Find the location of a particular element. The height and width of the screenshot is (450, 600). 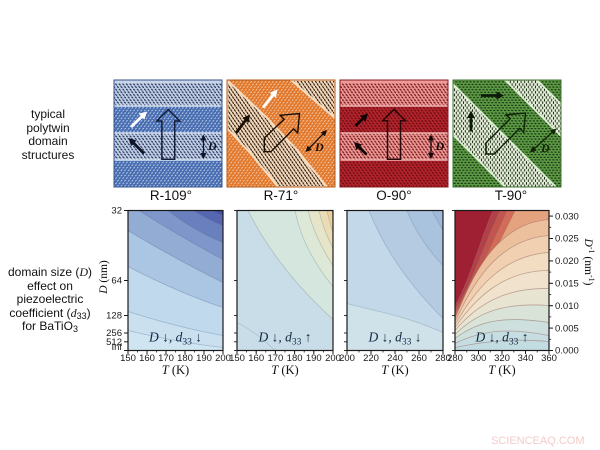

svg-text: T-90° is located at coordinates (511, 195).